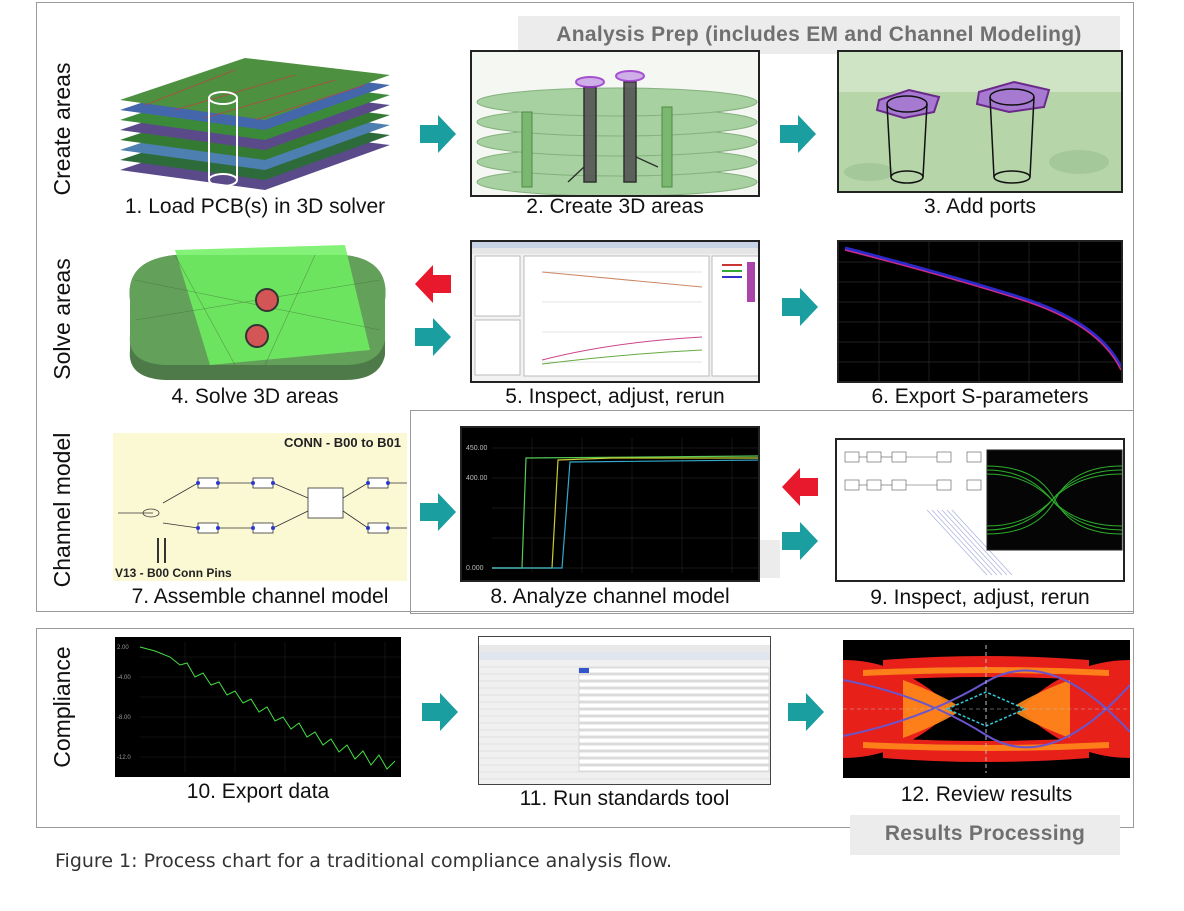 The height and width of the screenshot is (911, 1184). I want to click on channel-schematic: CONN - B00 to B01, so click(260, 507).